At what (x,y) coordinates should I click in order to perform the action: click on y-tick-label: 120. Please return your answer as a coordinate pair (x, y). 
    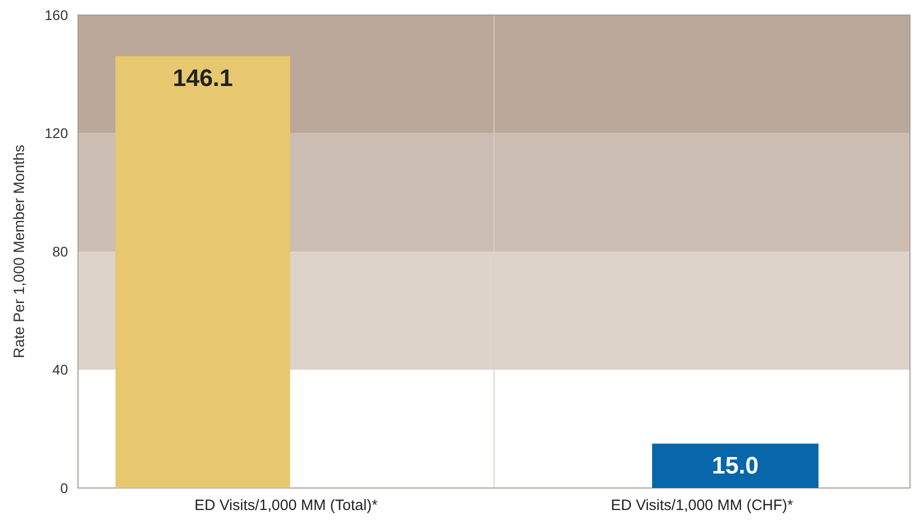
    Looking at the image, I should click on (56, 133).